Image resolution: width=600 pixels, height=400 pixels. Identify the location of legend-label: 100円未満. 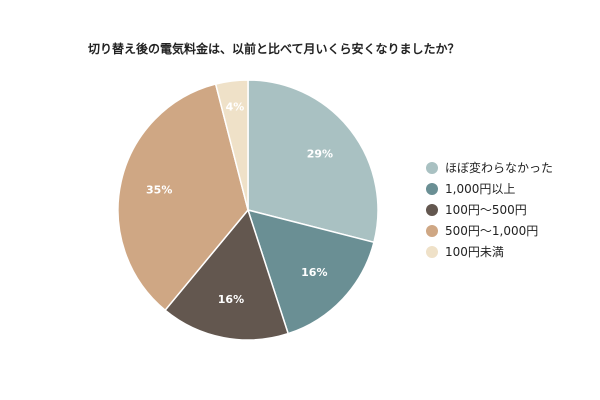
(474, 252).